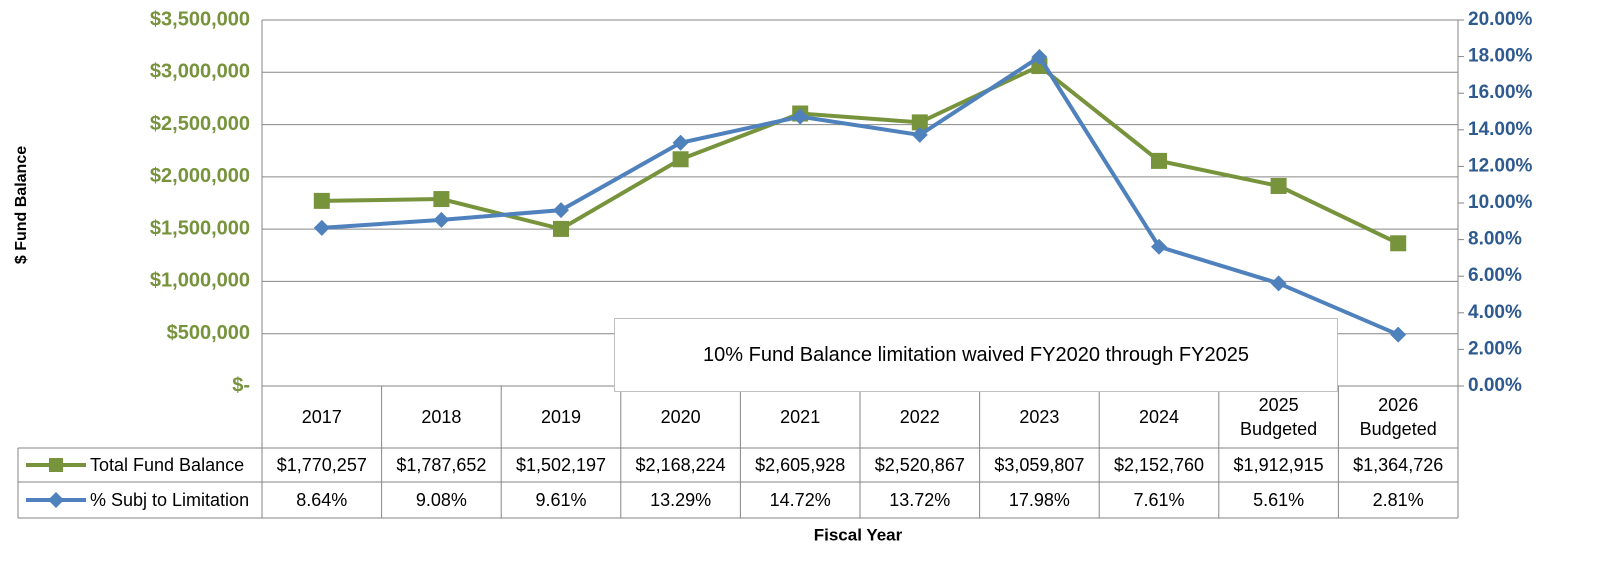 The image size is (1620, 564). Describe the element at coordinates (1158, 417) in the screenshot. I see `category-cell-text: 2024` at that location.